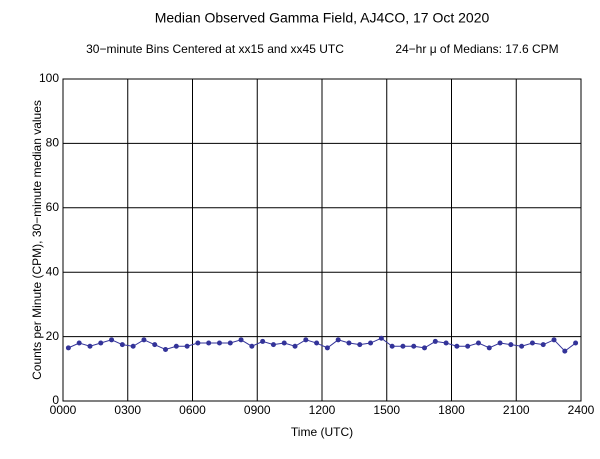 This screenshot has height=459, width=600. I want to click on annotation: 24−hr μ of Medians: 17.6 CPM, so click(476, 49).